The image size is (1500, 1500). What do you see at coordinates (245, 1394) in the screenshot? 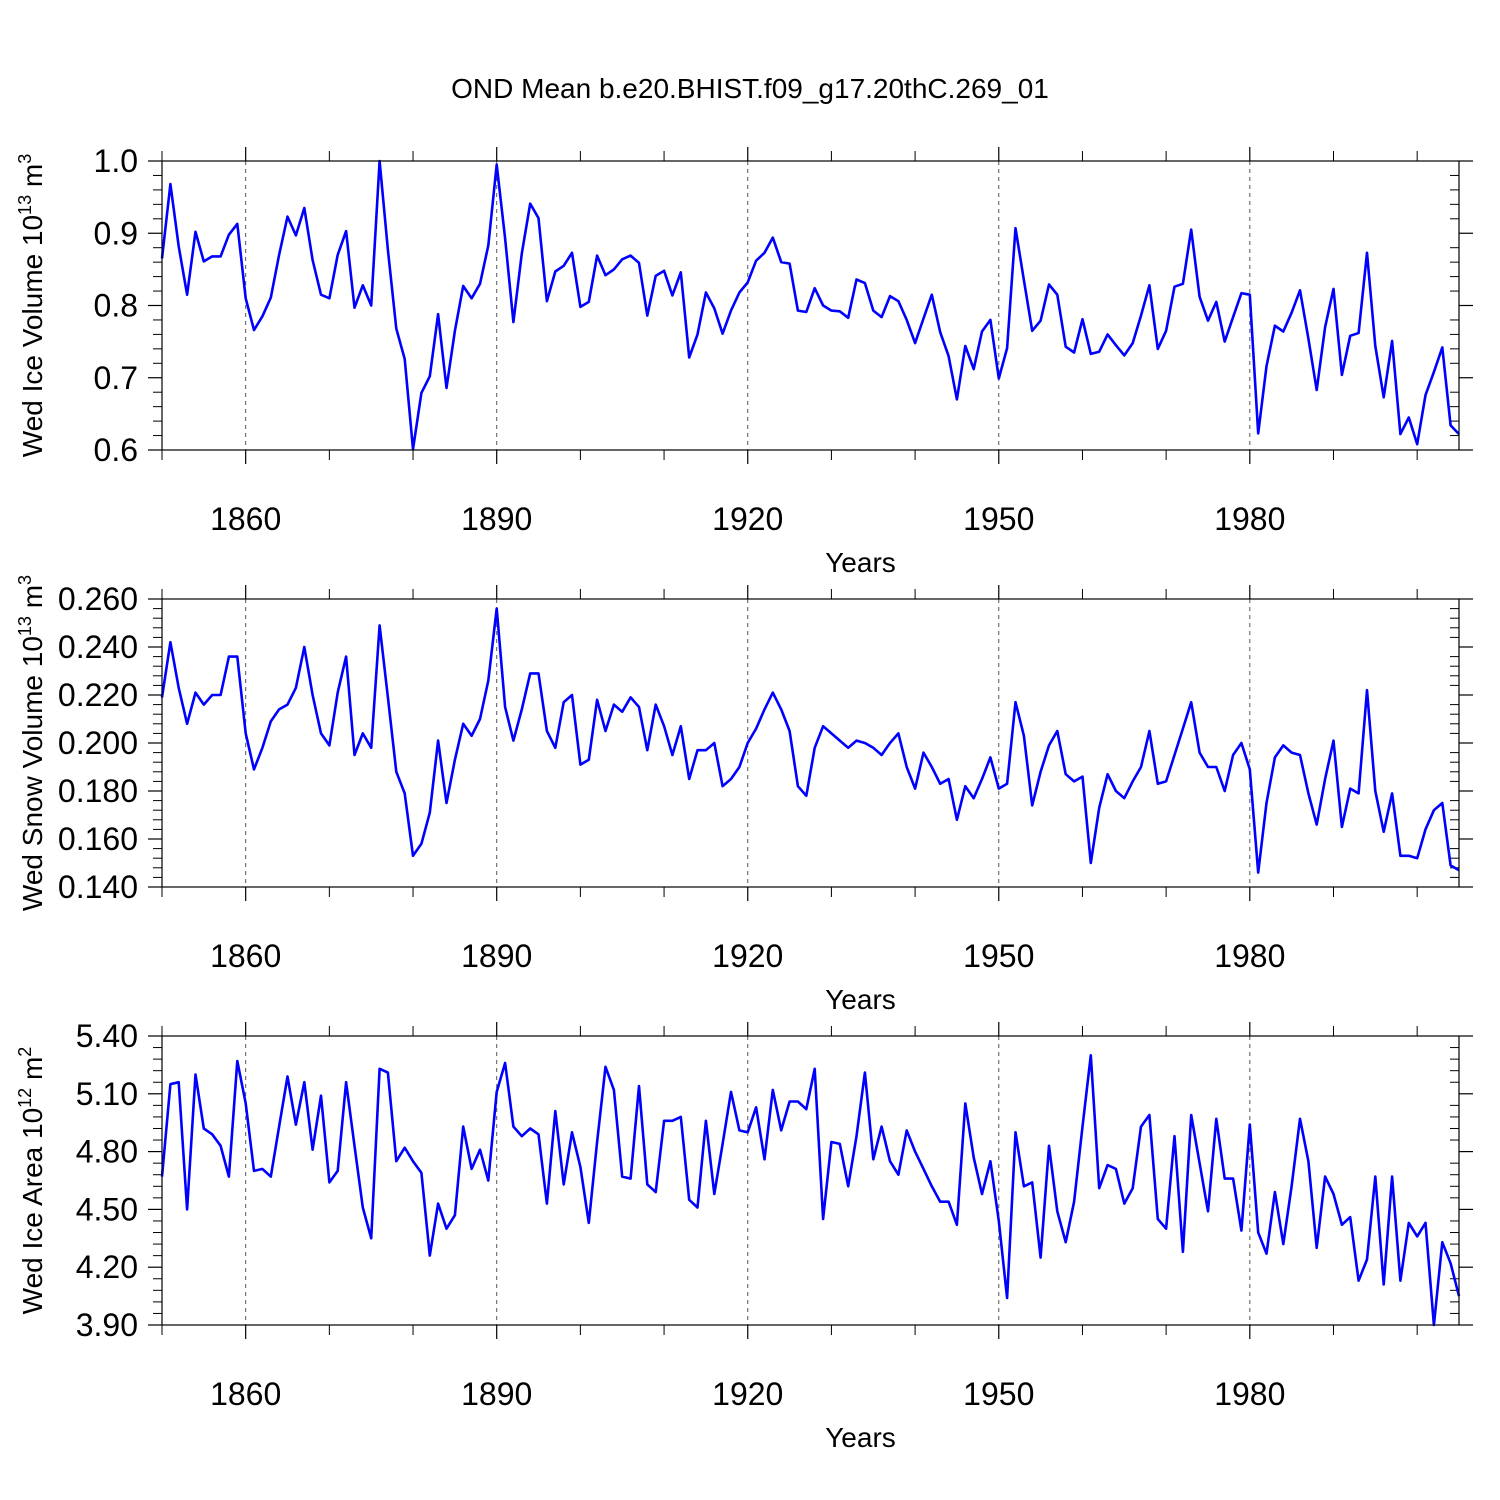
I see `ice-area-xtick-label: 1860` at bounding box center [245, 1394].